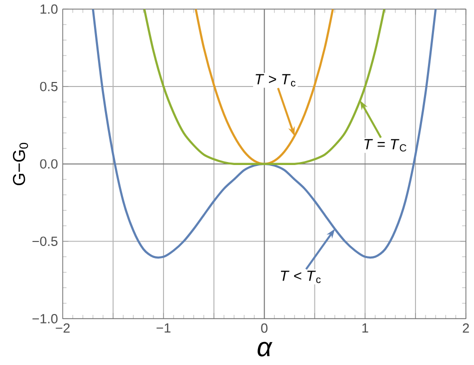  I want to click on annotation: T = T$_{C}$, so click(385, 145).